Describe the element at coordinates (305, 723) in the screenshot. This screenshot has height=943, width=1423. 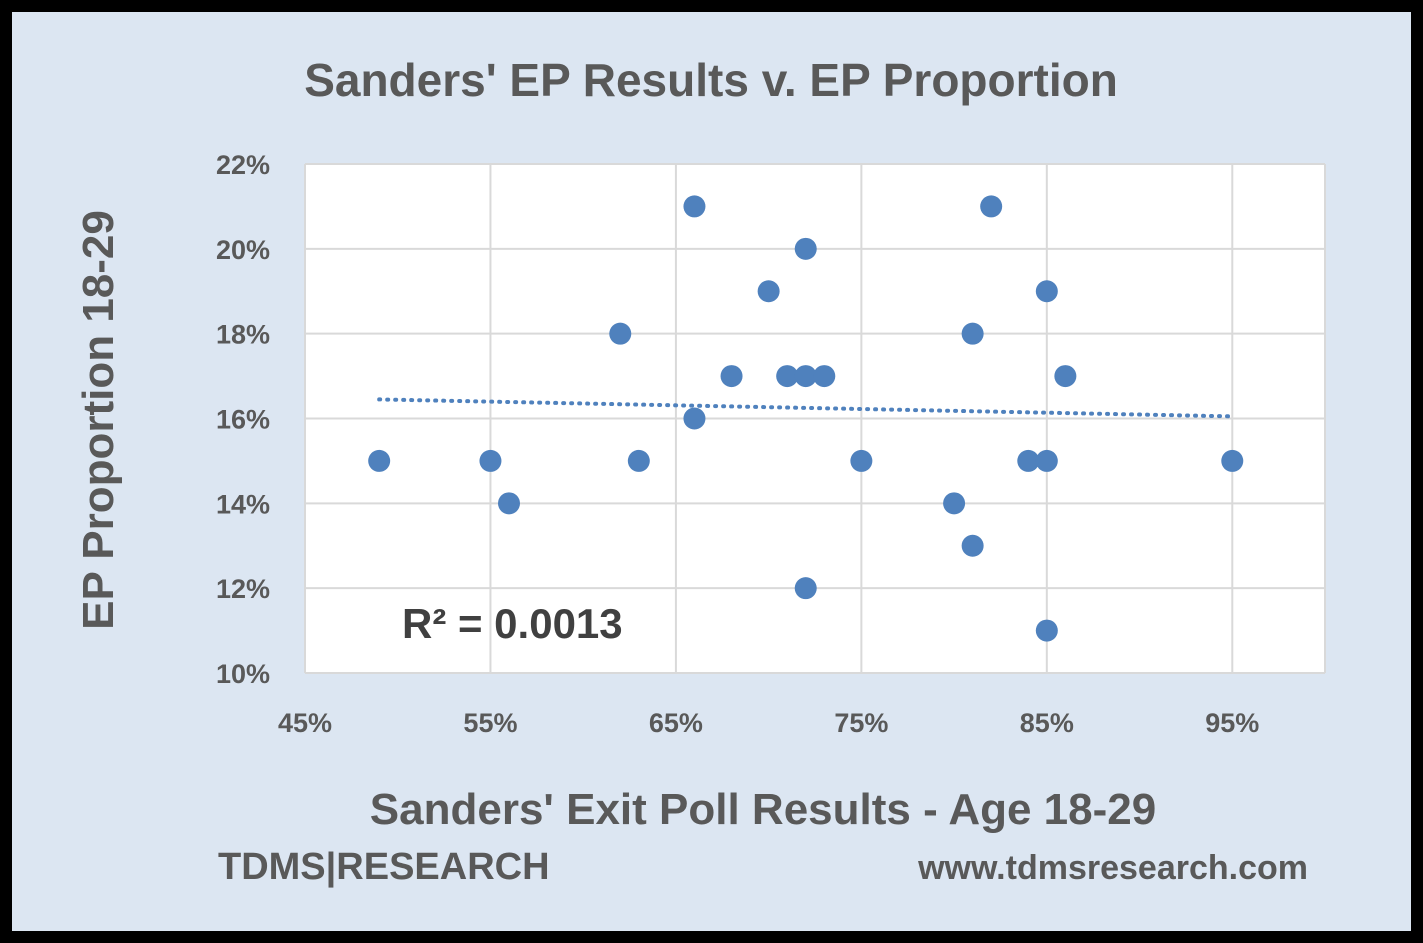
I see `x-tick-label: 45%` at that location.